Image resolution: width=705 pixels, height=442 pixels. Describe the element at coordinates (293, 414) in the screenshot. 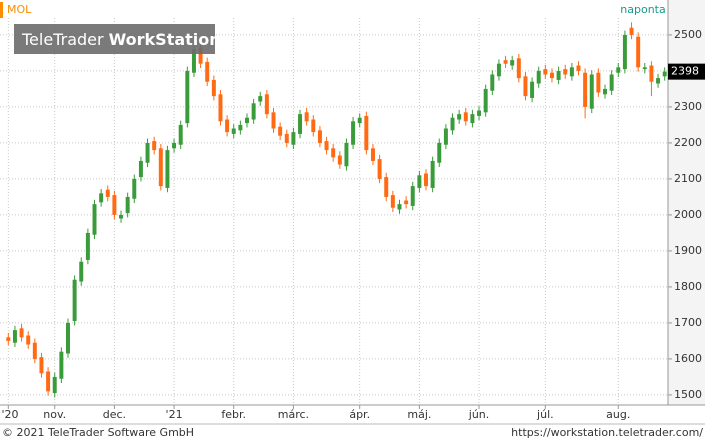

I see `x-tick-label: márc.` at that location.